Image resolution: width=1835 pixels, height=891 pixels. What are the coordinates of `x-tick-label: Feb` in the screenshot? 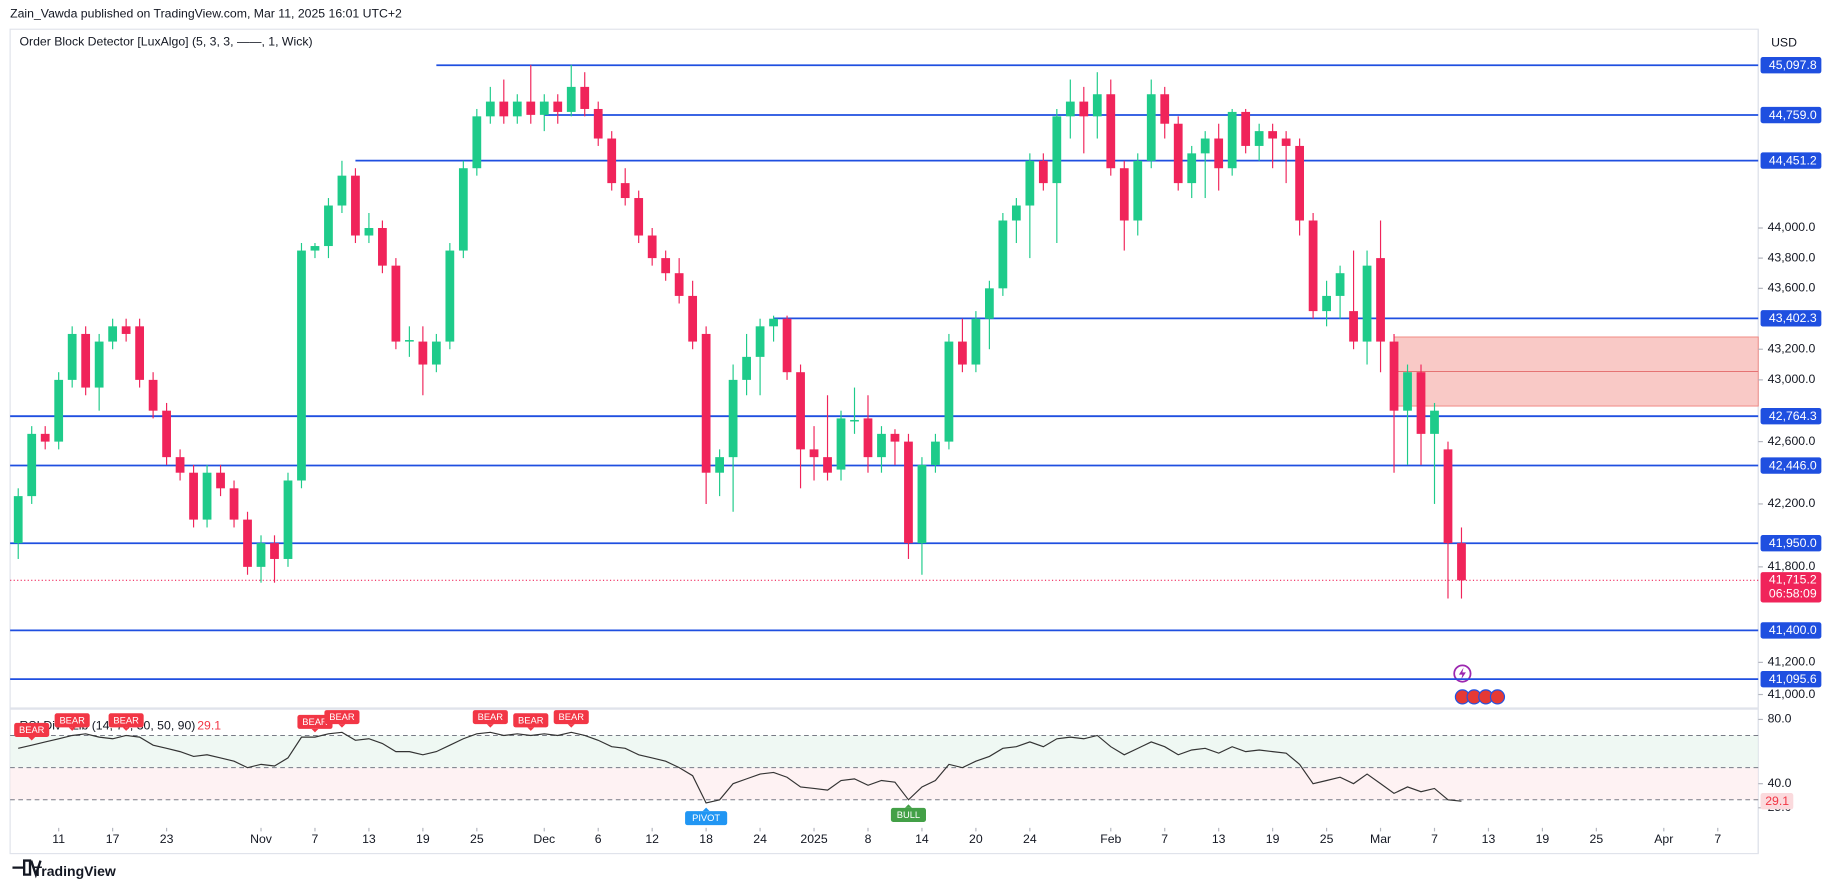 It's located at (1110, 839).